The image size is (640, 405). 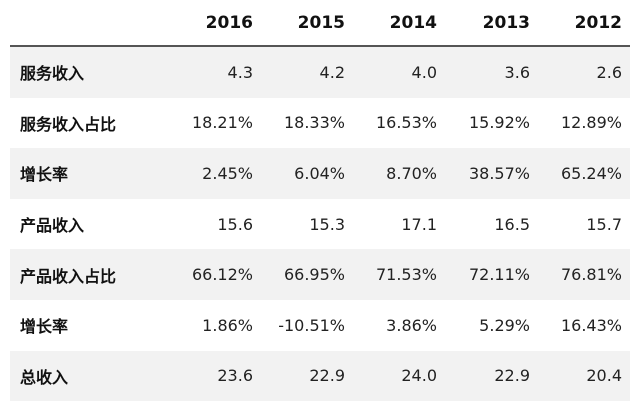 I want to click on table-cell: 3.6, so click(x=517, y=72).